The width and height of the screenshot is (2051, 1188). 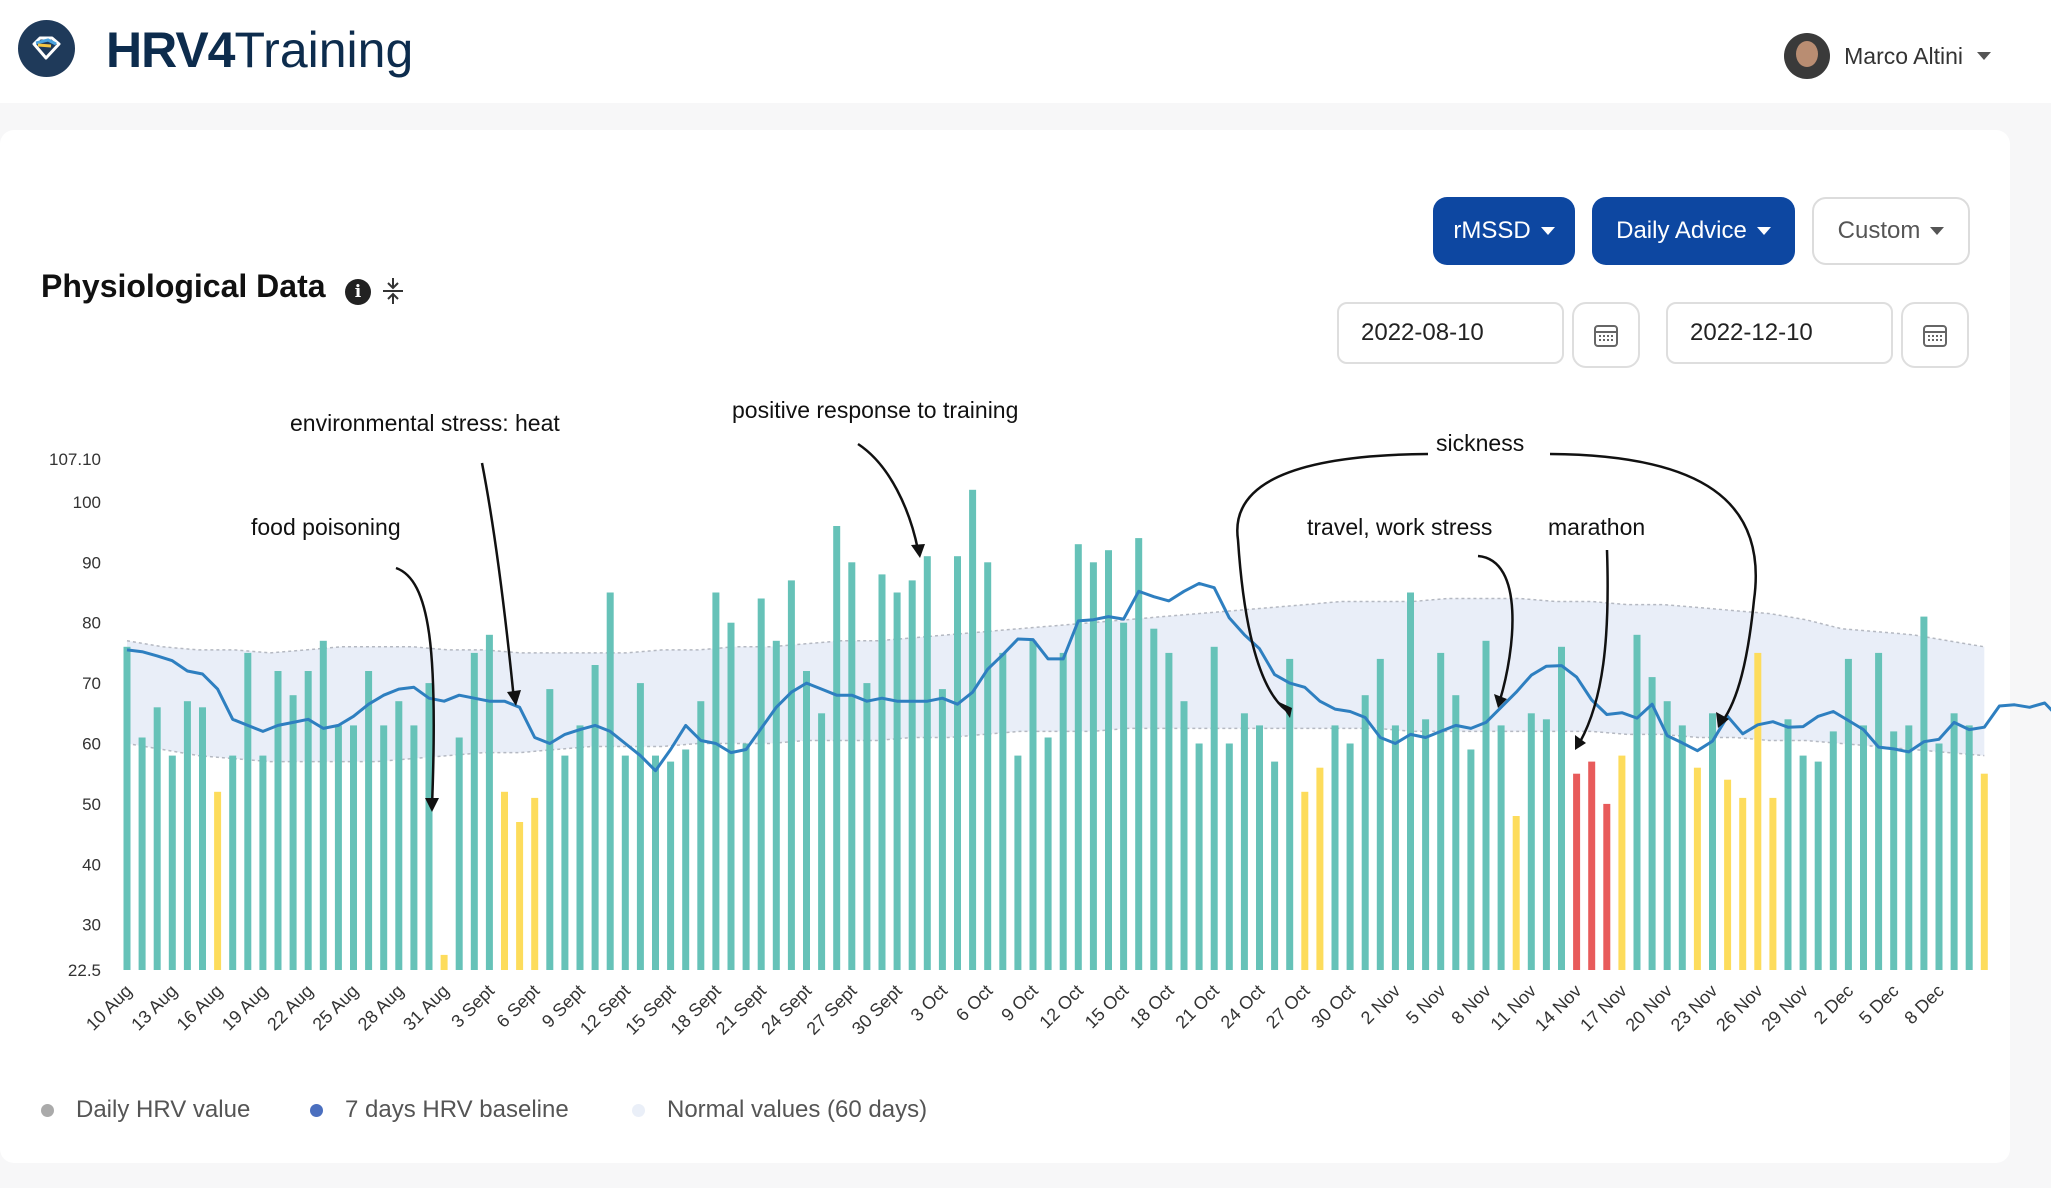 I want to click on legend-daily-hrv: Daily HRV value, so click(x=145, y=1110).